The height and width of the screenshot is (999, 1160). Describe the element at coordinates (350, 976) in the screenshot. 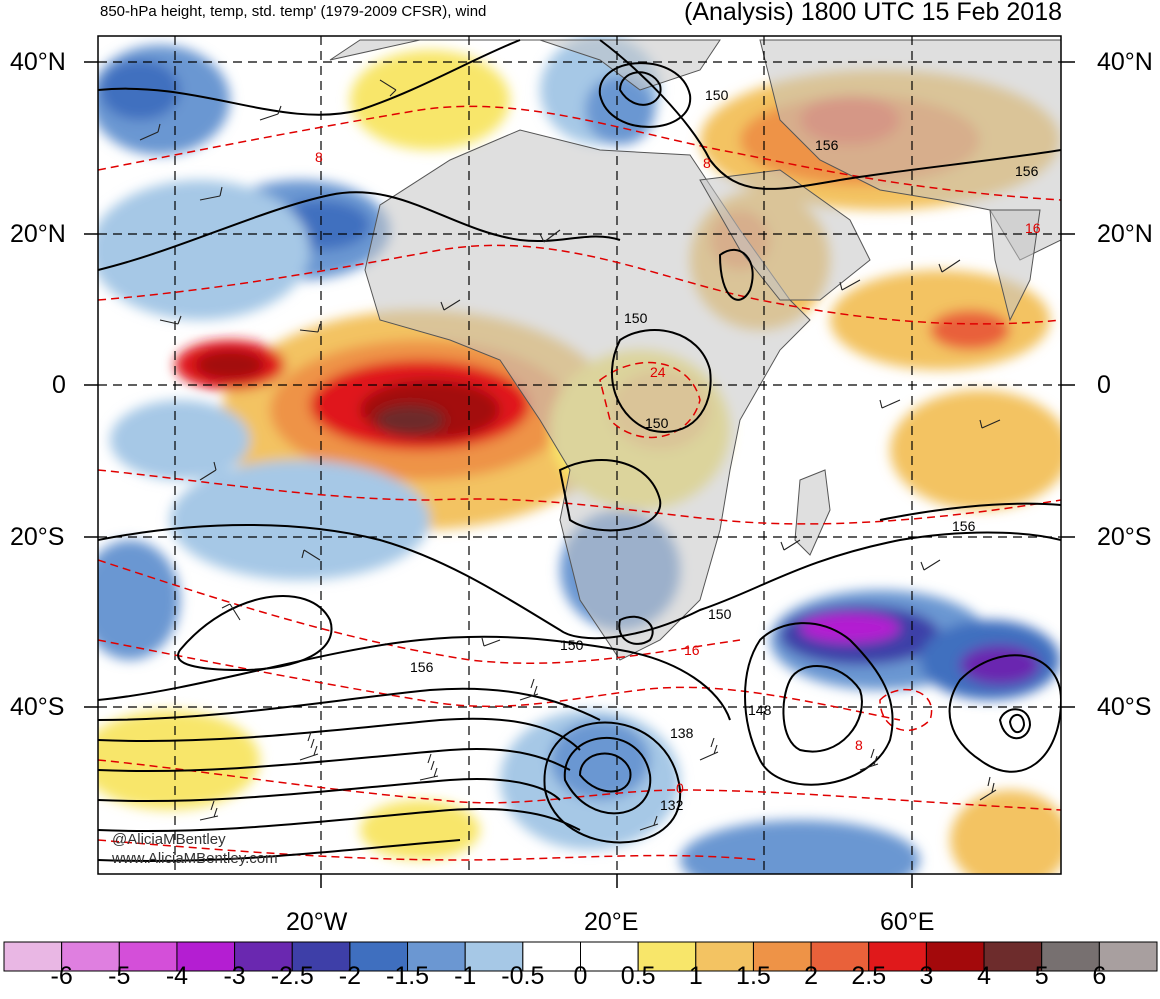

I see `colorbar-tick-label: -2` at that location.